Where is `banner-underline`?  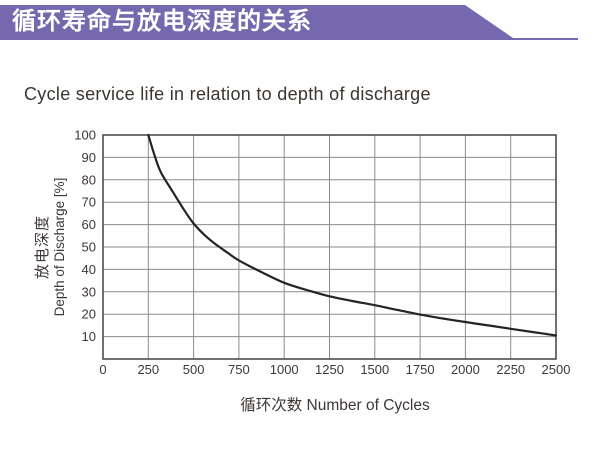 banner-underline is located at coordinates (289, 39).